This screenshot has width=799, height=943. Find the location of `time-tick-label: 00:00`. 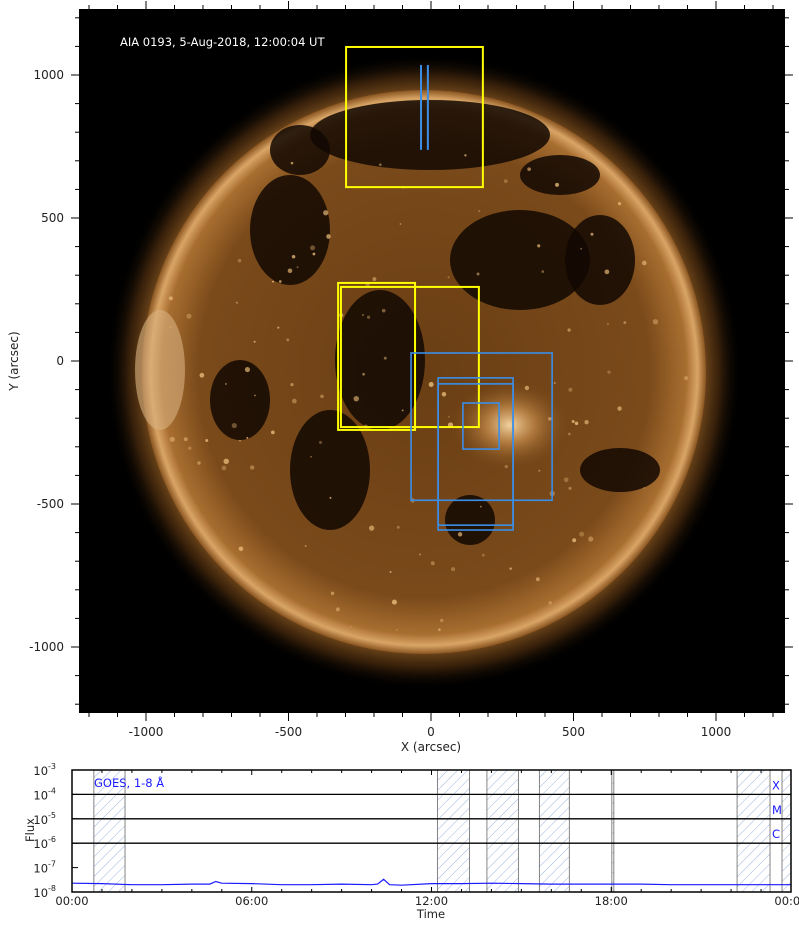

time-tick-label: 00:00 is located at coordinates (71, 901).